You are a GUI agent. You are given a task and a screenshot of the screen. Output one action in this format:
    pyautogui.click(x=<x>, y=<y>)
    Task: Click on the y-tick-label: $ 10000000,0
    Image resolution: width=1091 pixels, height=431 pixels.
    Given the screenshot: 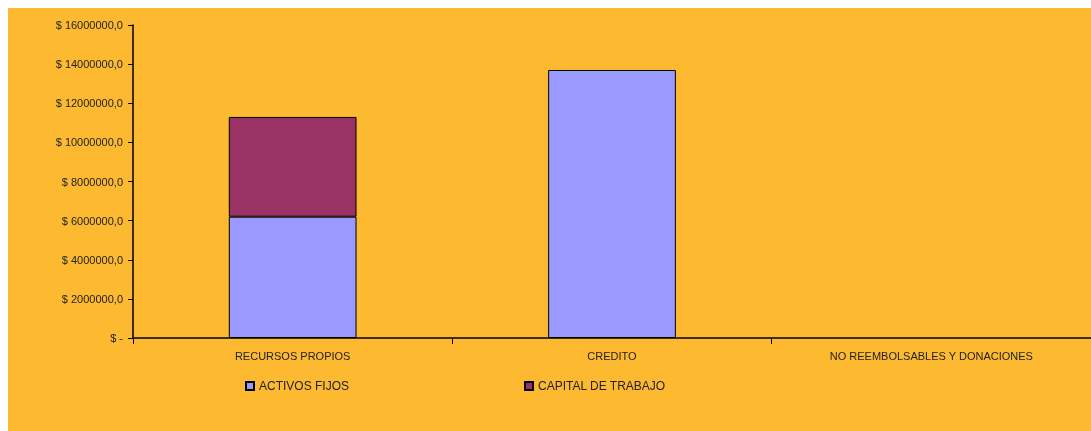 What is the action you would take?
    pyautogui.click(x=89, y=142)
    